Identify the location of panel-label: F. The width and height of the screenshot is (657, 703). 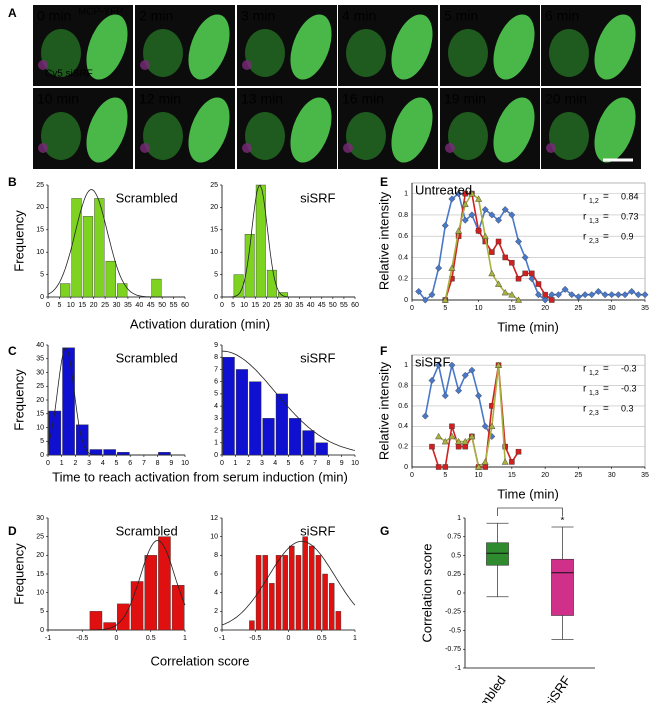
(383, 351).